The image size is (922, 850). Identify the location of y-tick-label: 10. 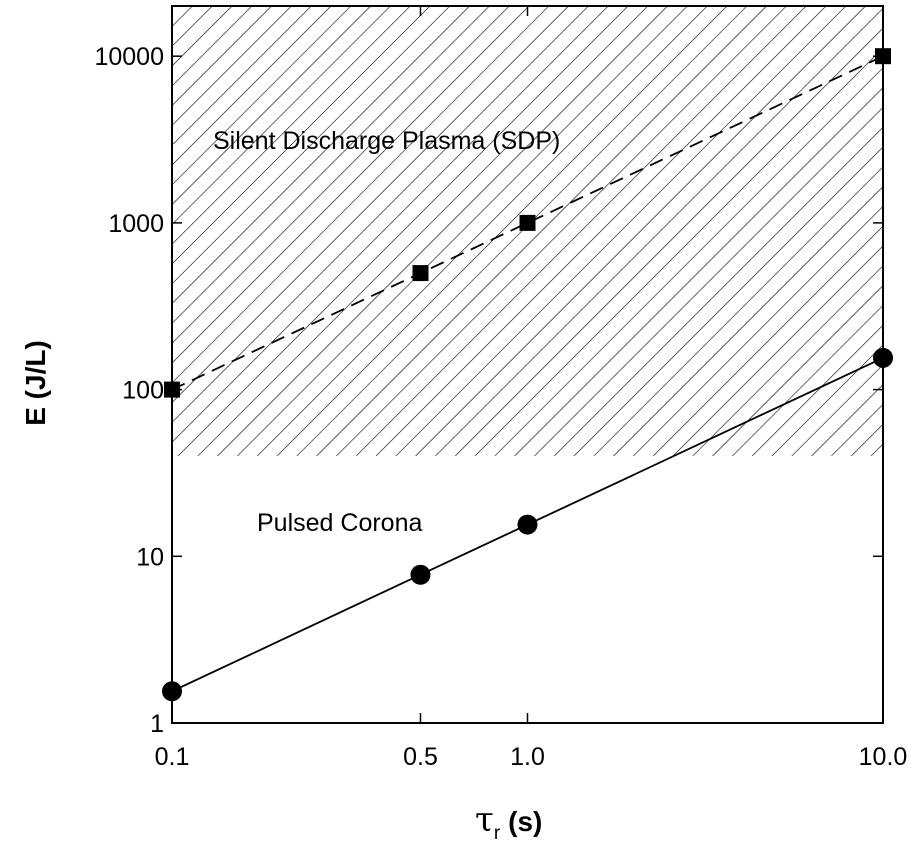
(150, 557).